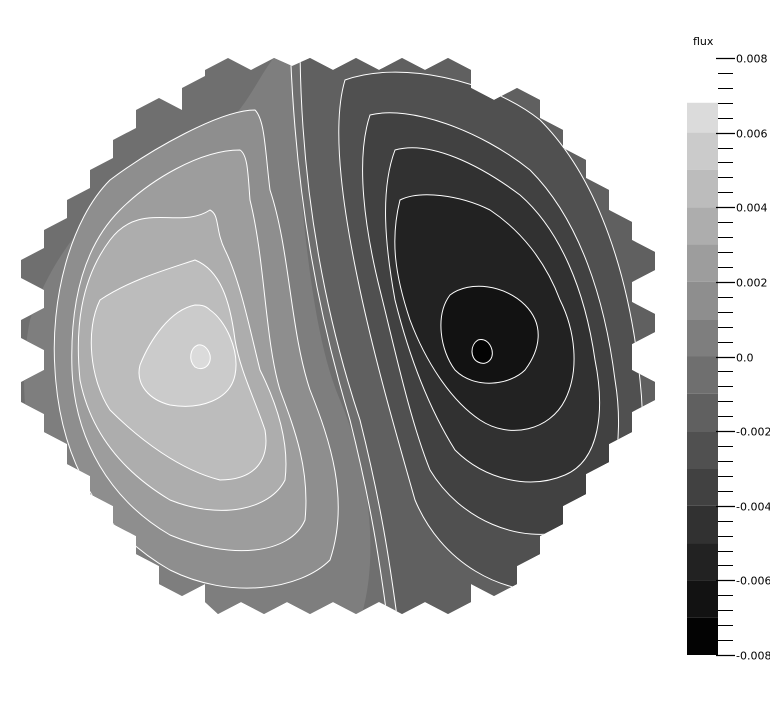  I want to click on colorbar-tick-label: -0.008, so click(753, 656).